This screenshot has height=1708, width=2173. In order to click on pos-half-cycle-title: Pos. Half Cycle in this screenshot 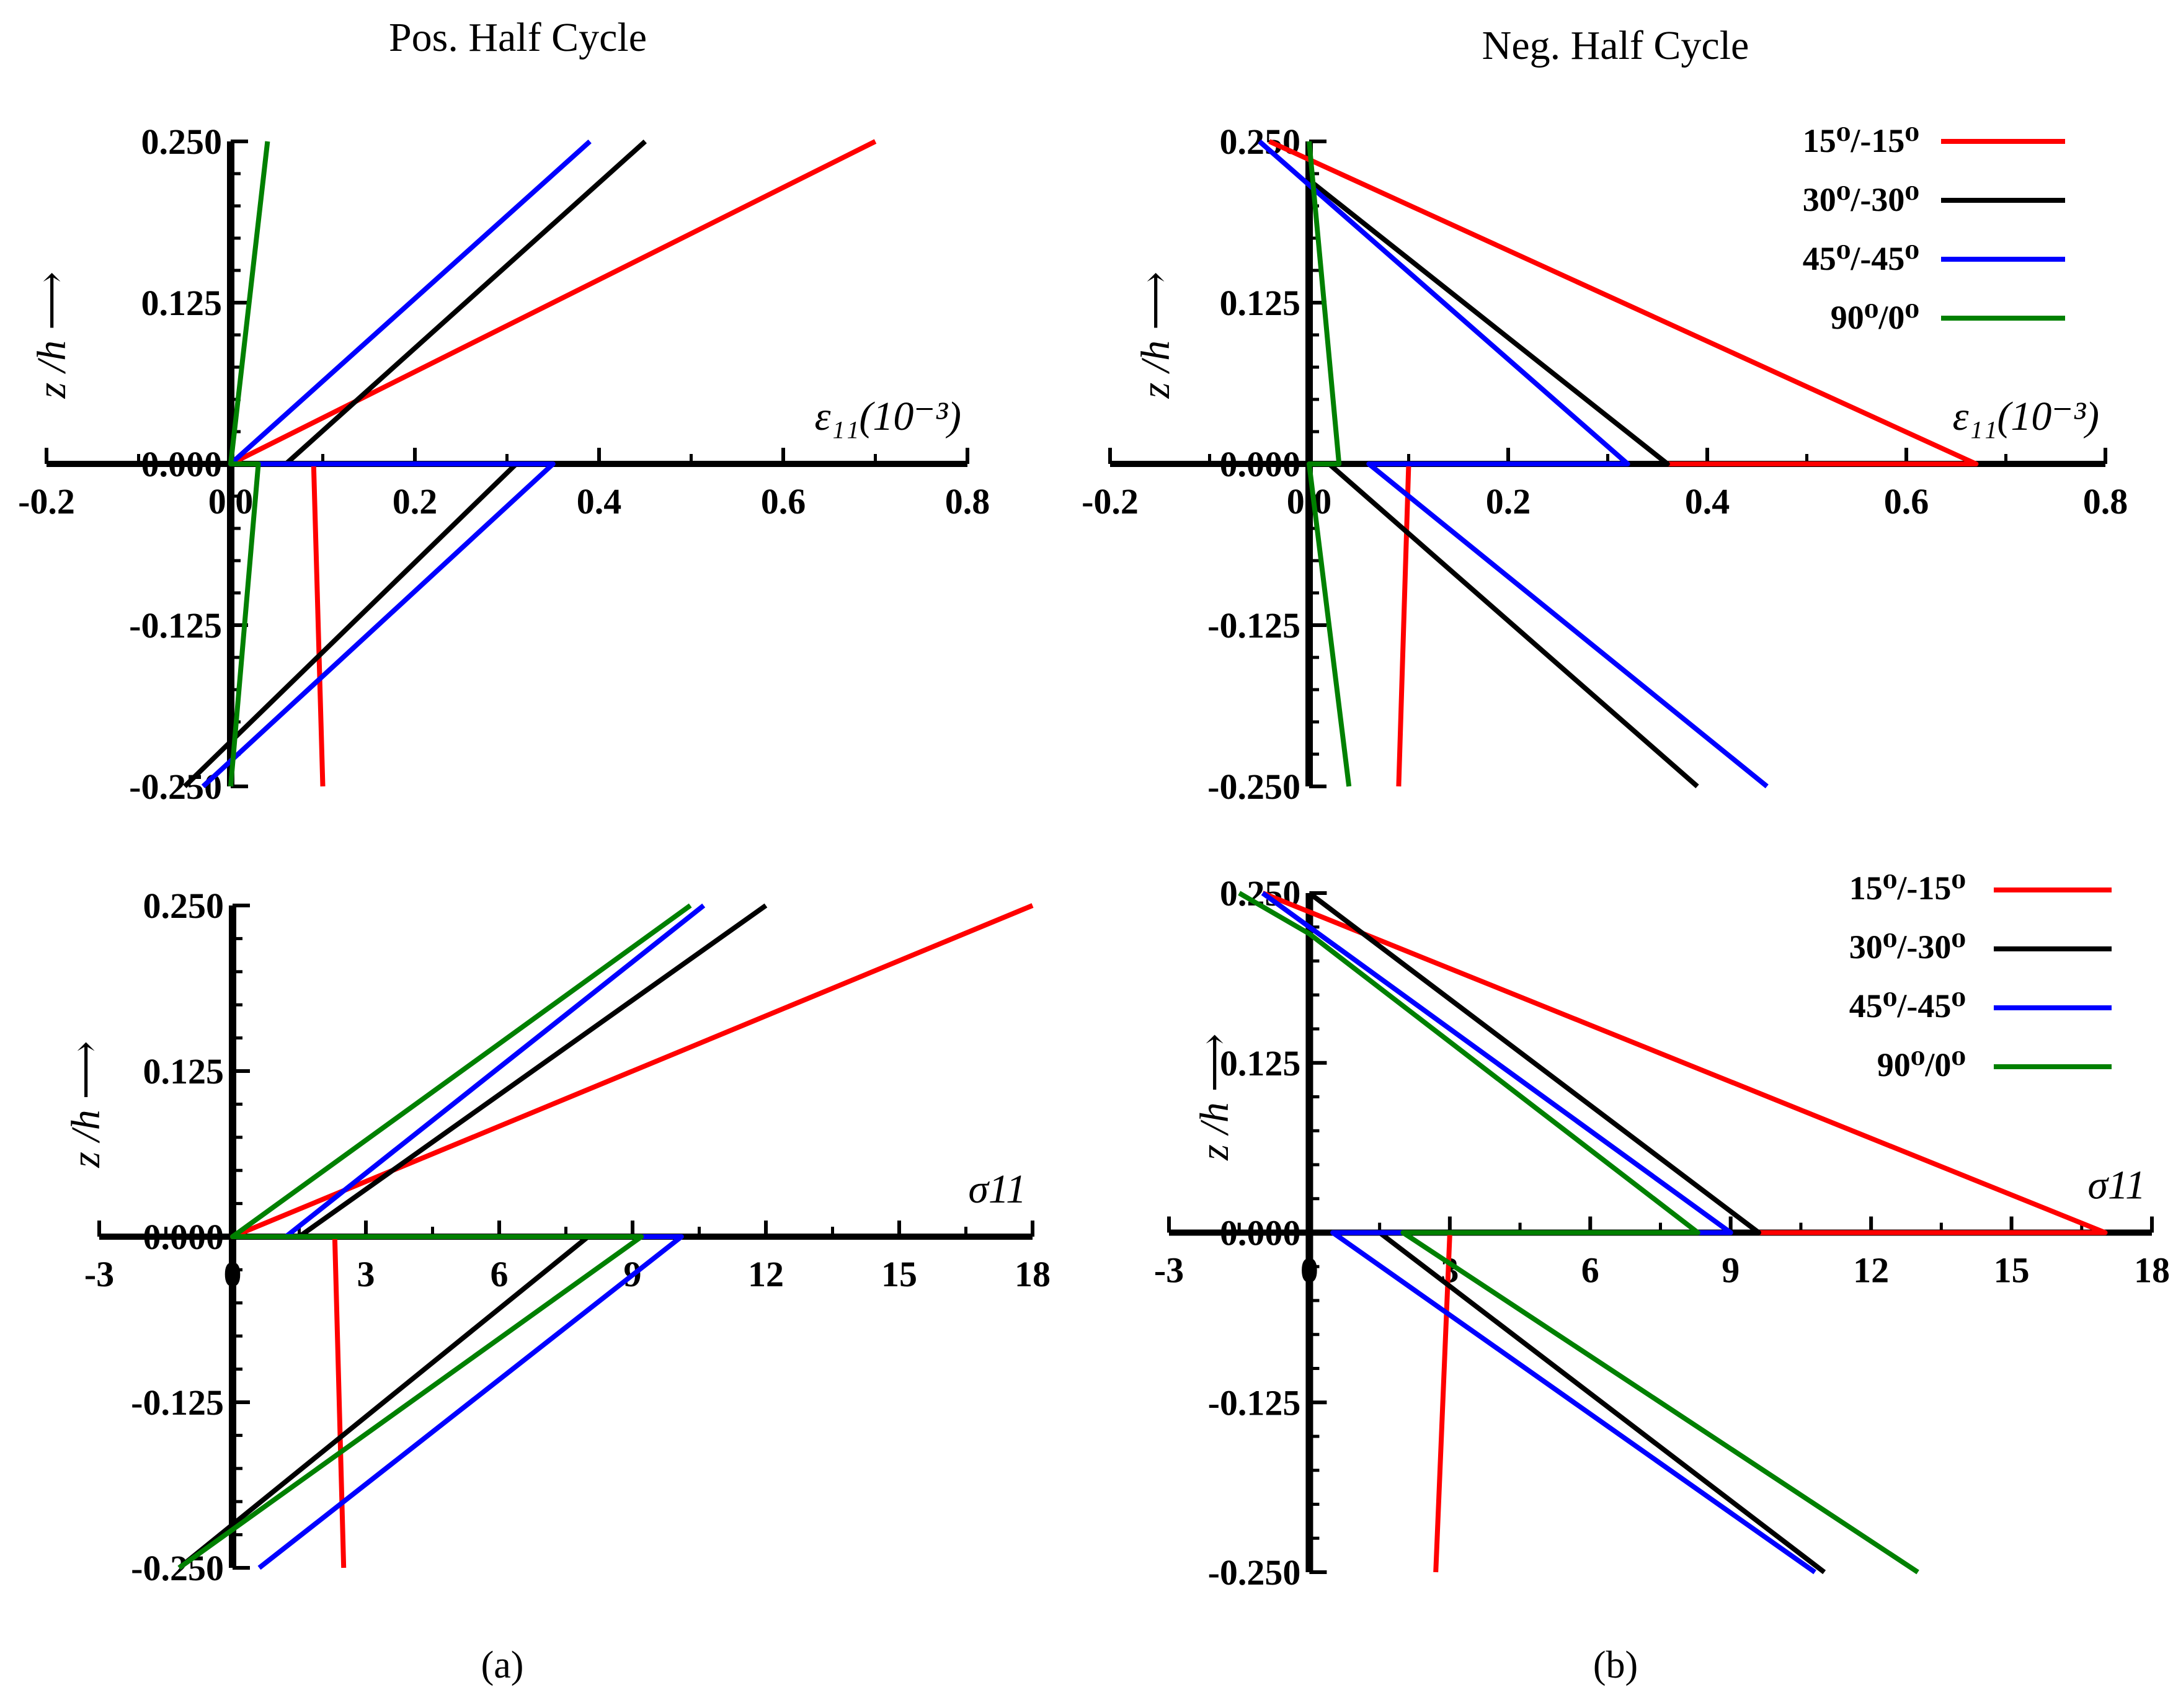, I will do `click(518, 37)`.